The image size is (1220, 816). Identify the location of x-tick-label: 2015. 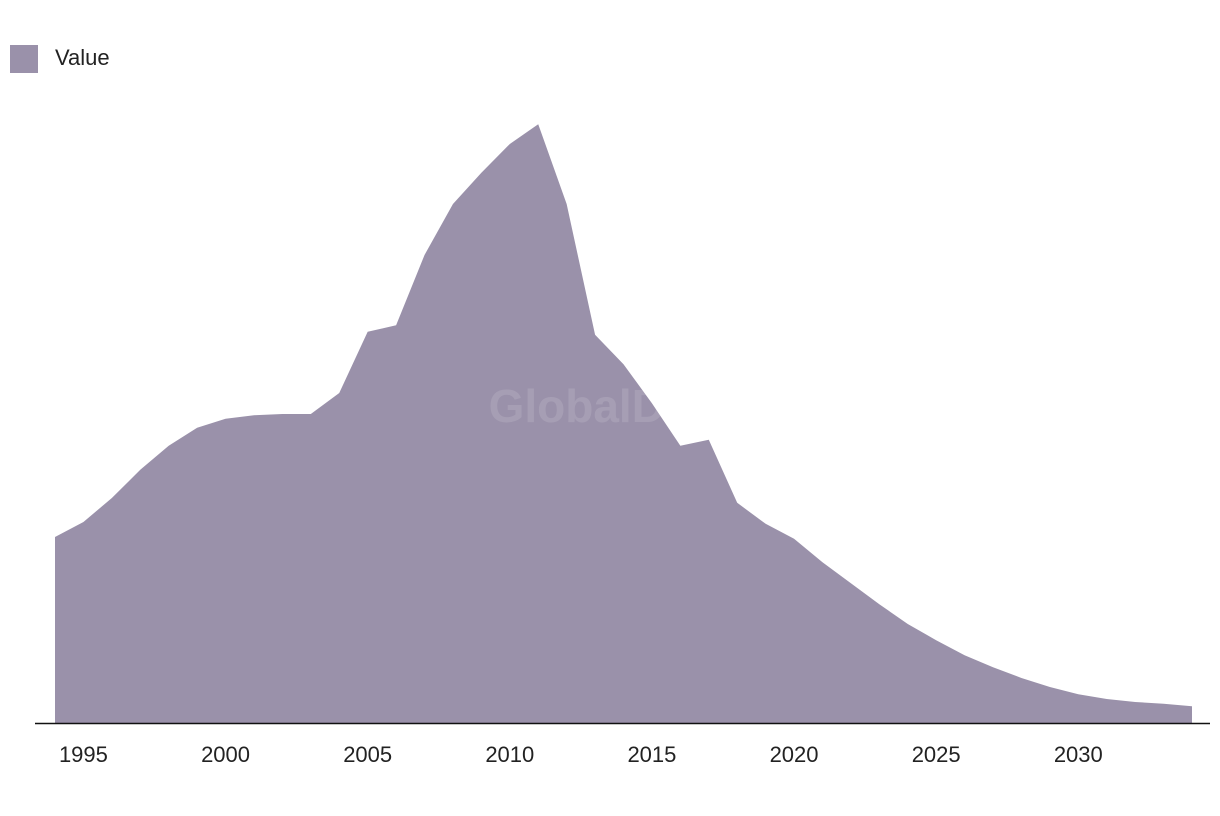
(651, 754).